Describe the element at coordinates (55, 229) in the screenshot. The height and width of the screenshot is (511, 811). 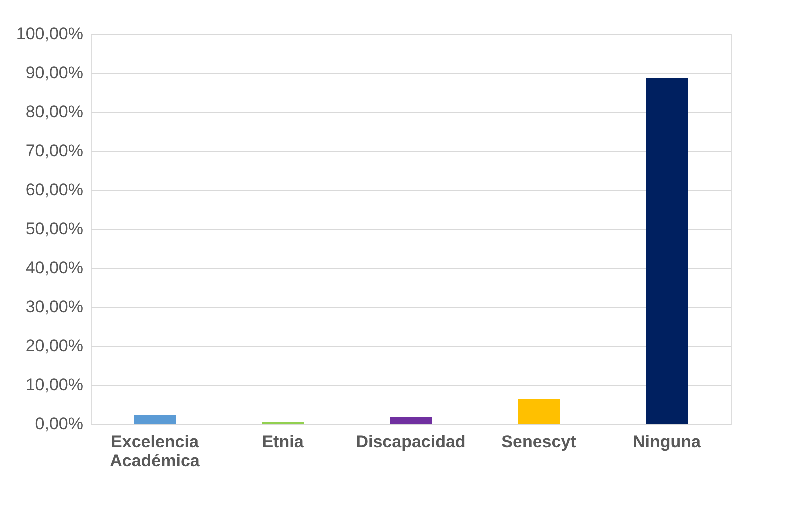
I see `y-tick-label: 50,00%` at that location.